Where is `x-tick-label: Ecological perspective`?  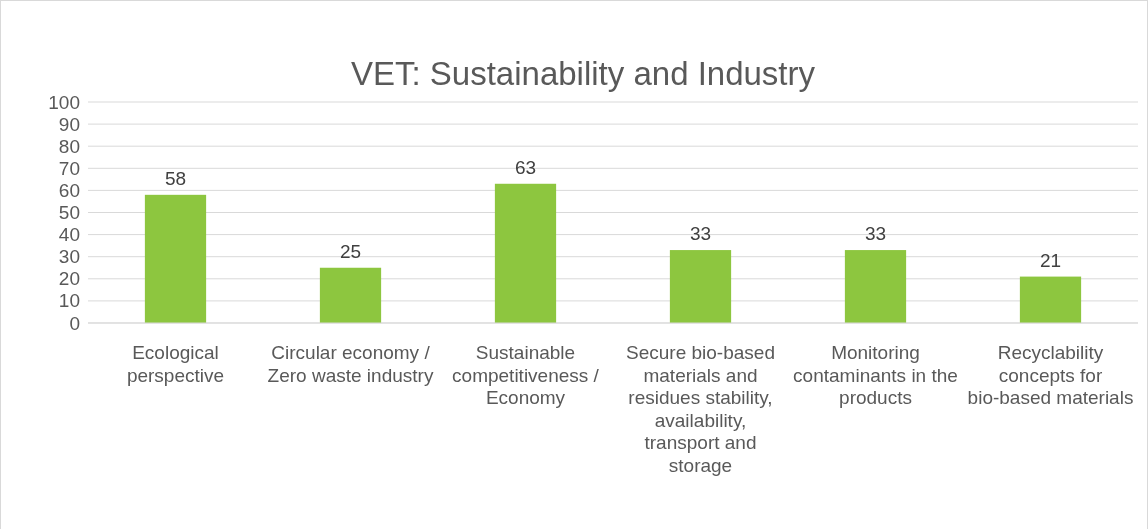
x-tick-label: Ecological perspective is located at coordinates (175, 364).